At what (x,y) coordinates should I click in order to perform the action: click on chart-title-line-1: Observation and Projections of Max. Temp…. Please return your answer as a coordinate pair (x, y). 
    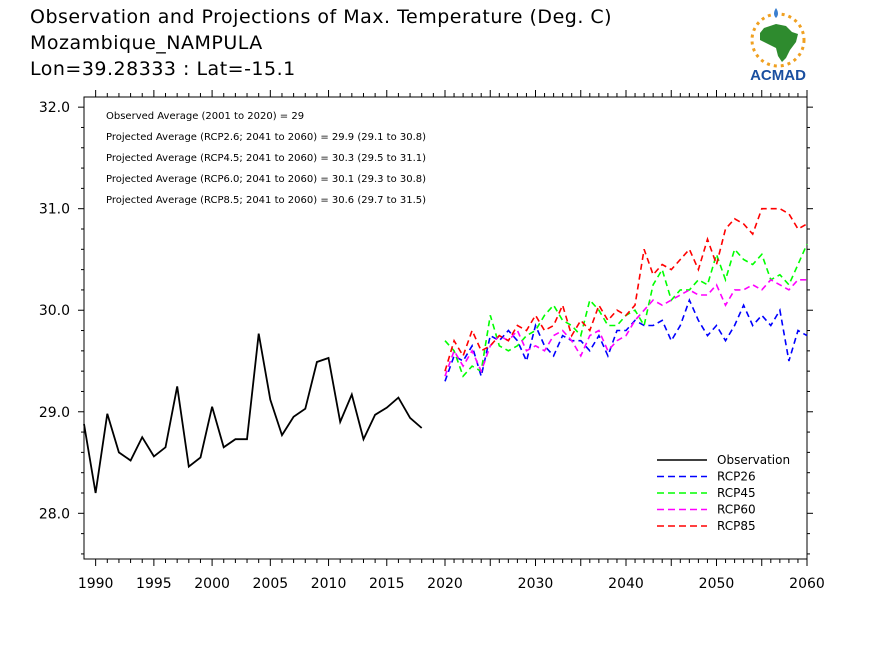
    Looking at the image, I should click on (321, 17).